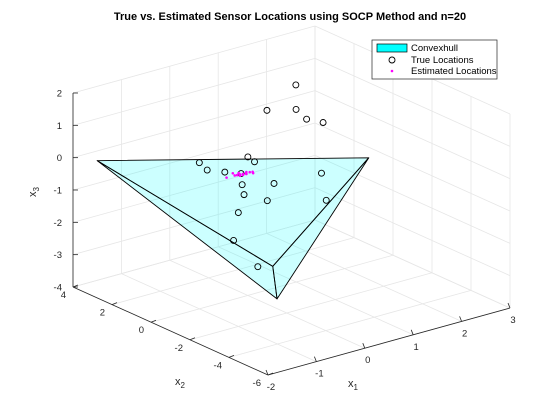 The height and width of the screenshot is (420, 560). I want to click on convex-hull-face, so click(321, 228).